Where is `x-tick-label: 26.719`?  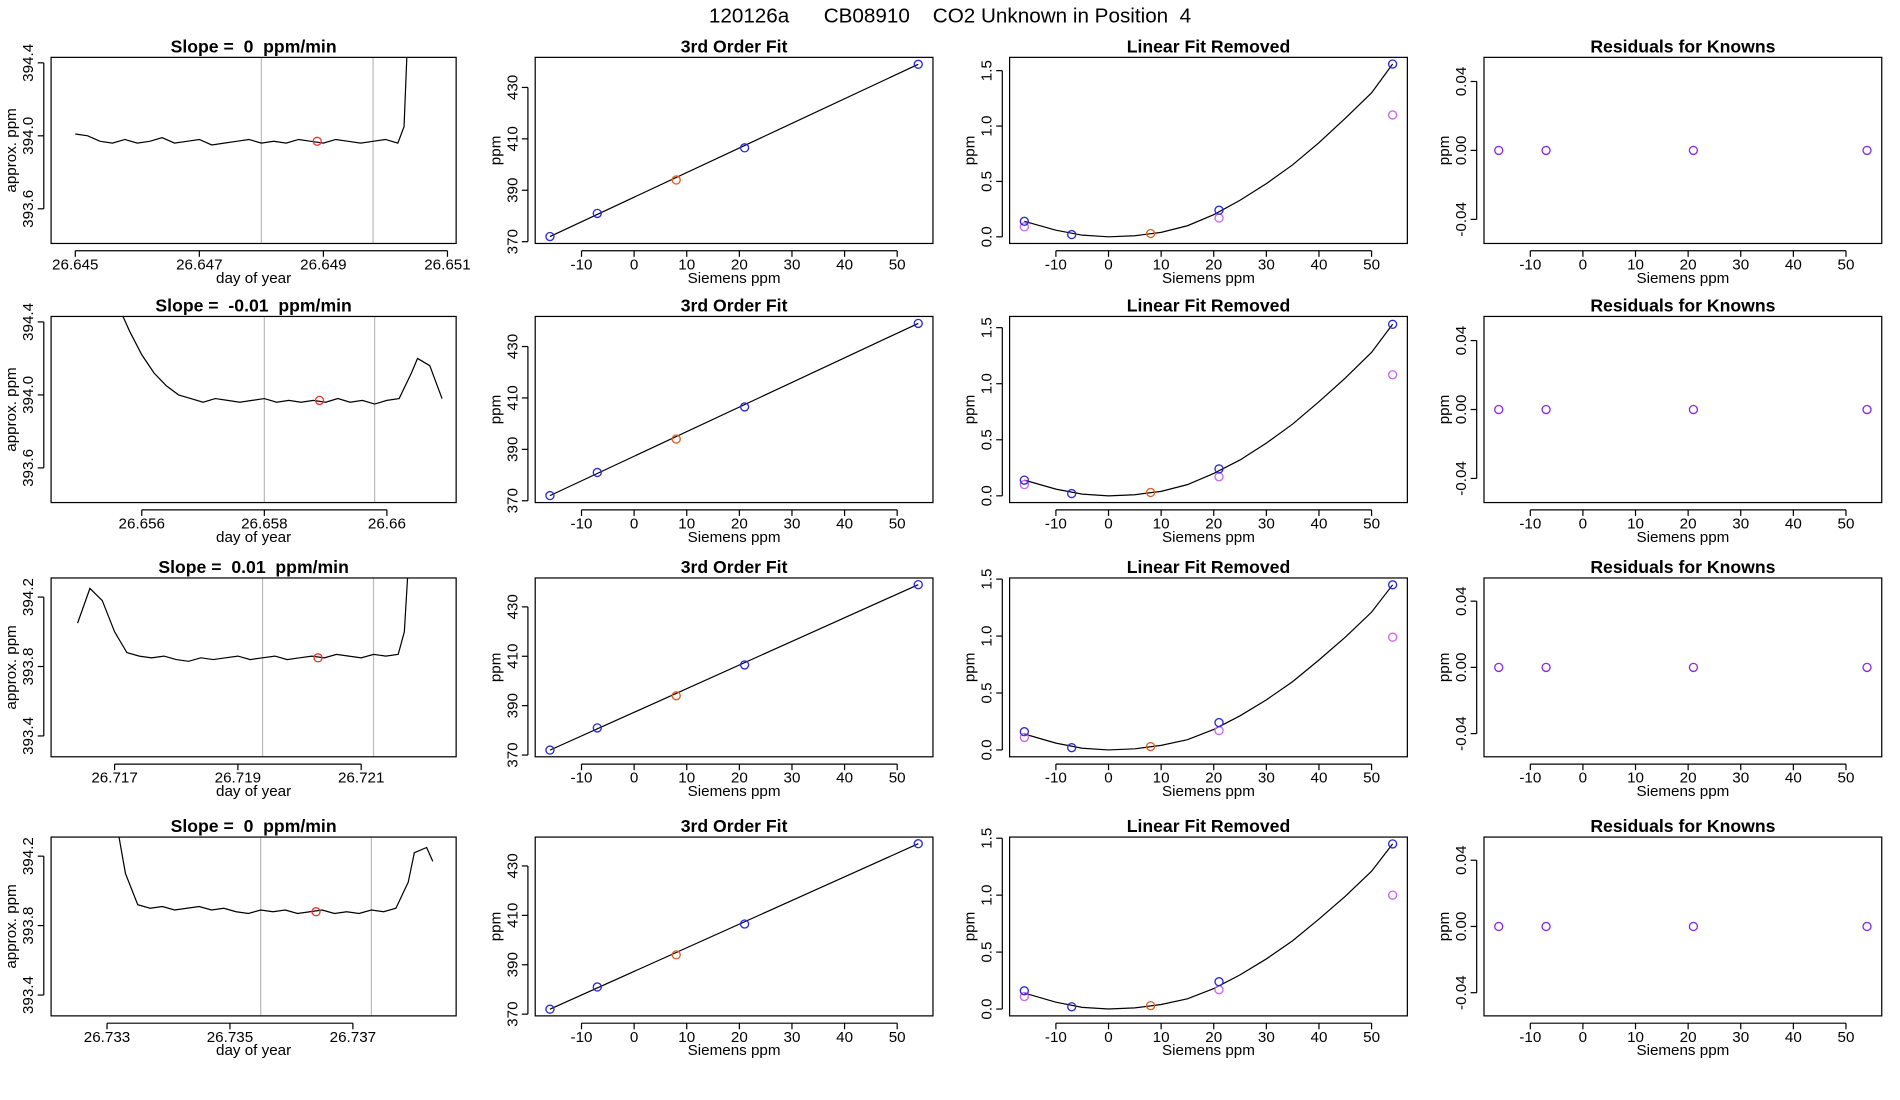 x-tick-label: 26.719 is located at coordinates (238, 778).